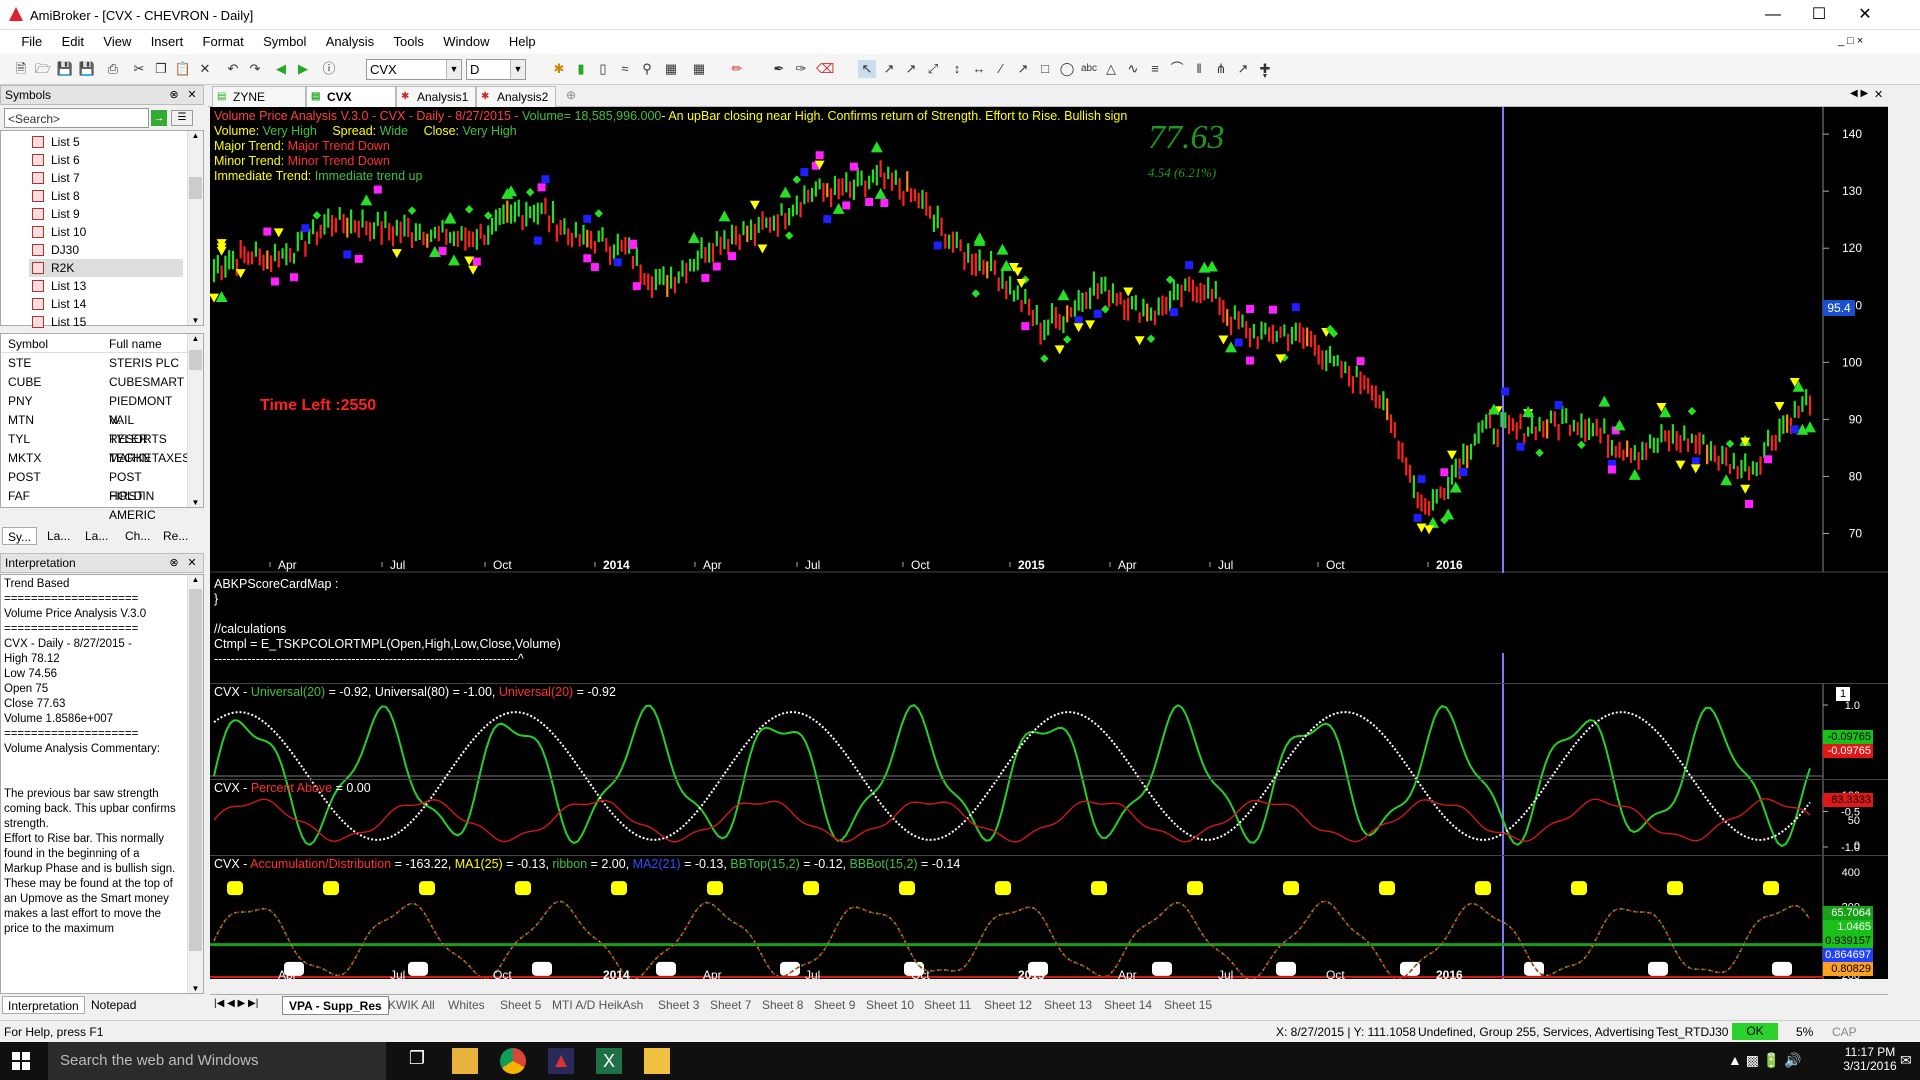 Image resolution: width=1920 pixels, height=1080 pixels. I want to click on col-full-name: Full name, so click(135, 344).